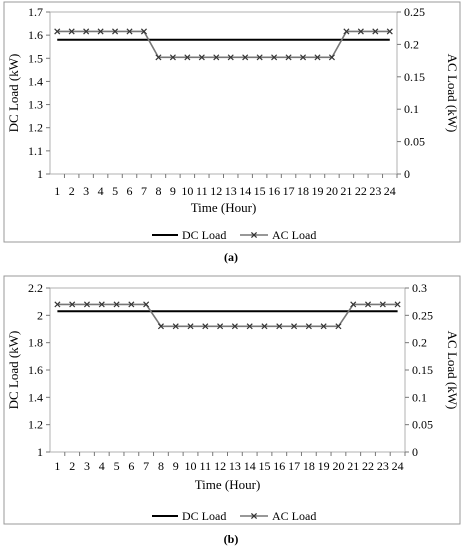  I want to click on chart-b-legend-dc-label: DC Load, so click(204, 516).